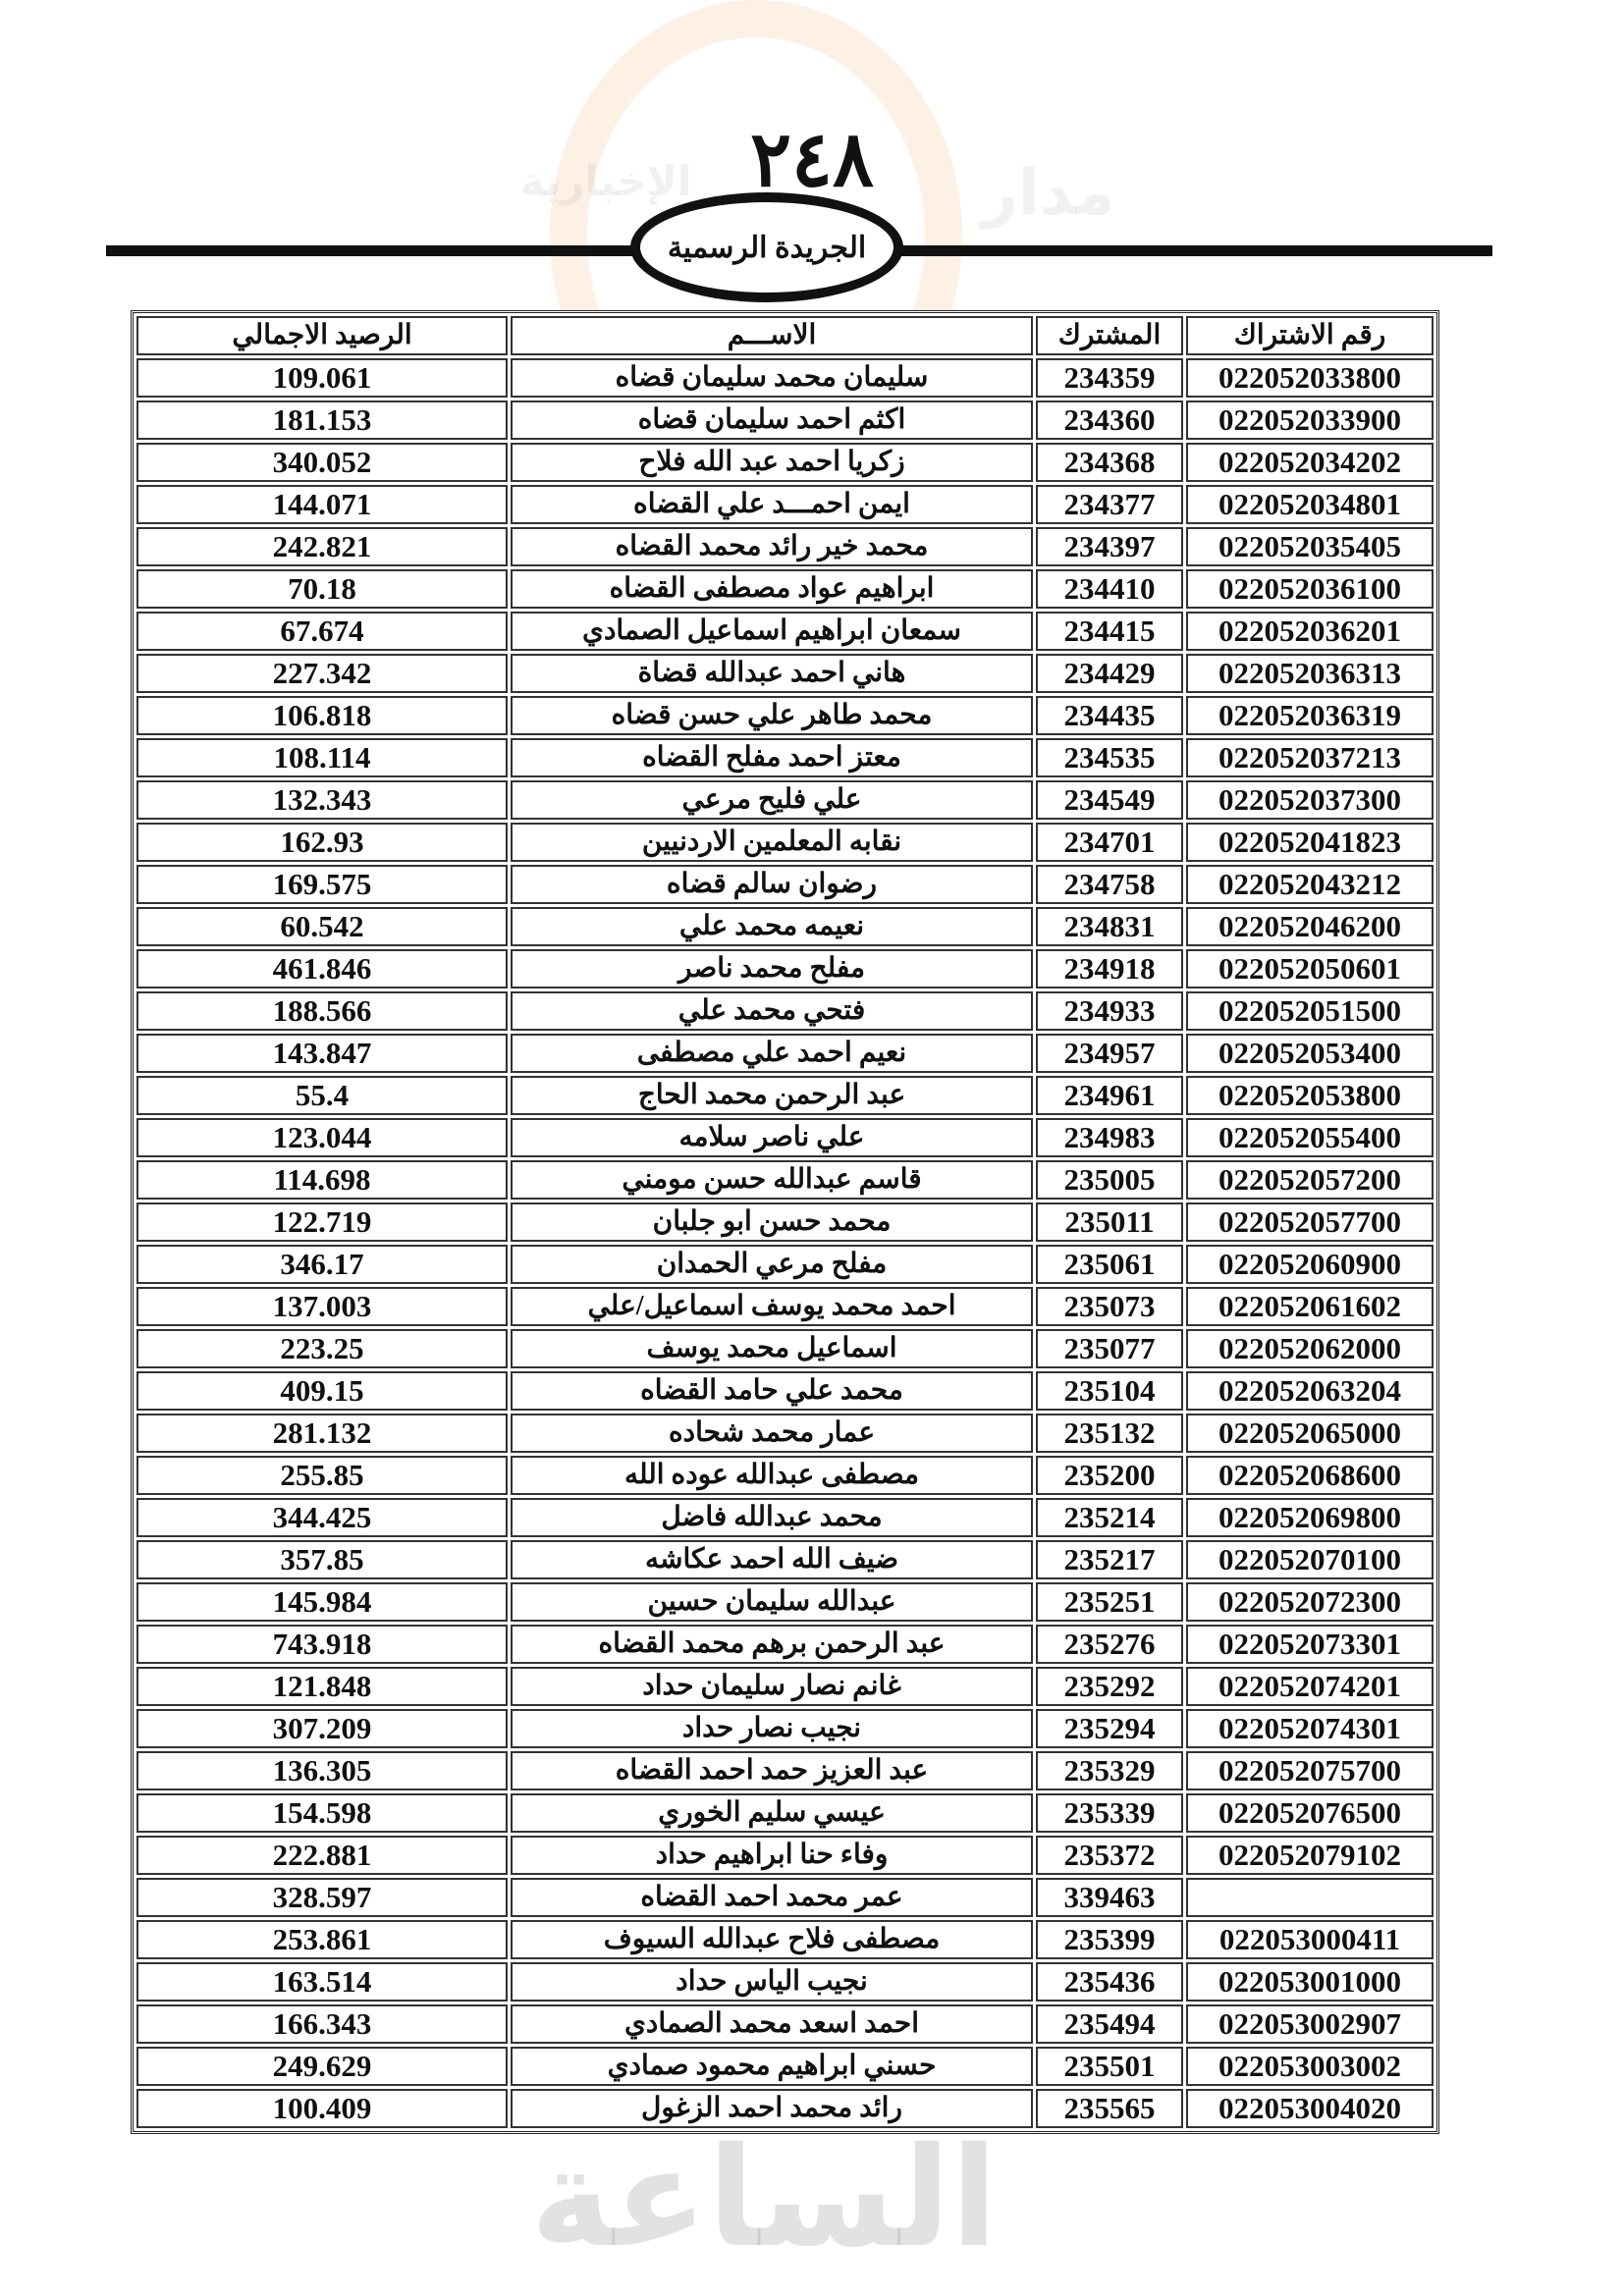  I want to click on cell-balance: 143.847, so click(322, 1054).